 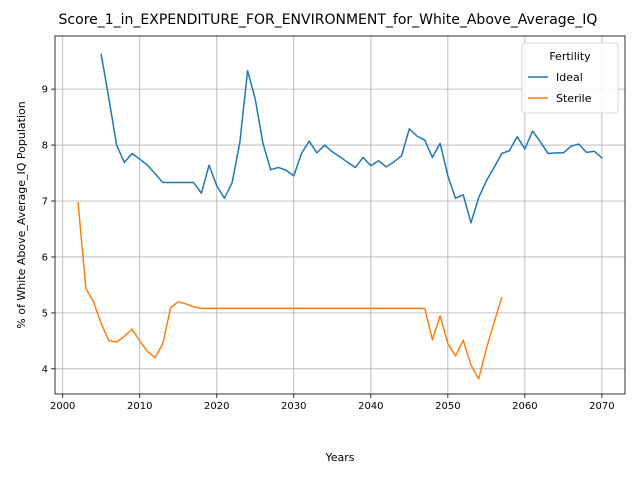 What do you see at coordinates (62, 406) in the screenshot?
I see `x-tick-label: 2000` at bounding box center [62, 406].